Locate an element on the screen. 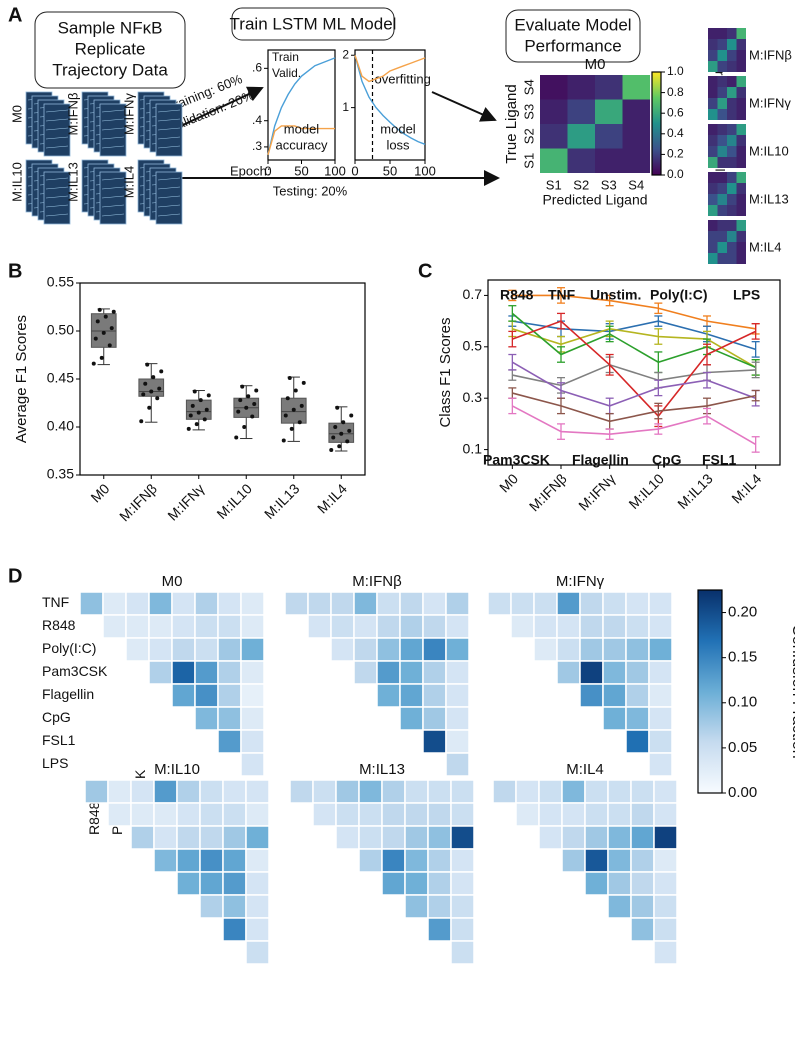 The width and height of the screenshot is (795, 1050). box is located at coordinates (293, 410).